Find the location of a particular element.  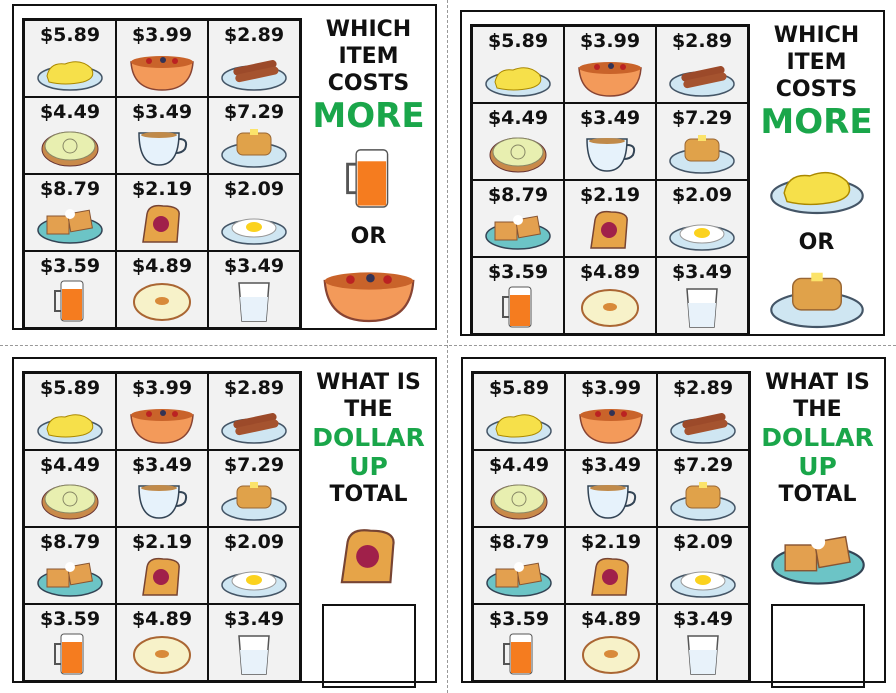

menu-item: $3.59 is located at coordinates (70, 289).